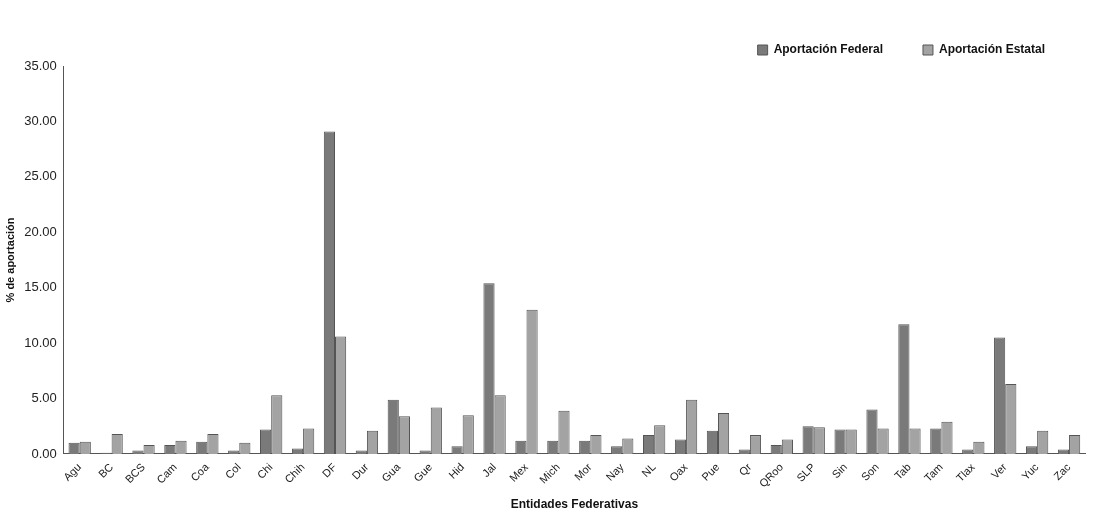  I want to click on x-tick-label: Tam, so click(933, 472).